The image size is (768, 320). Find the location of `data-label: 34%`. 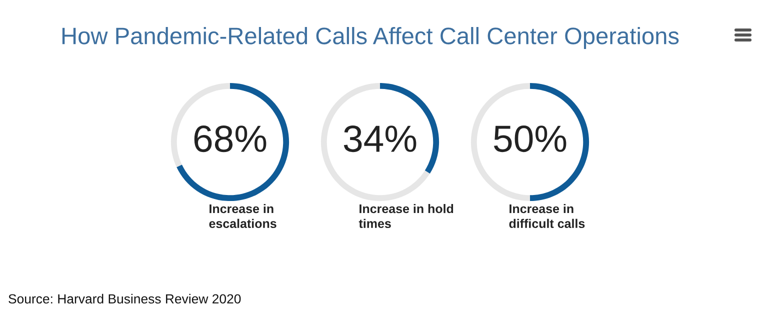

data-label: 34% is located at coordinates (380, 139).